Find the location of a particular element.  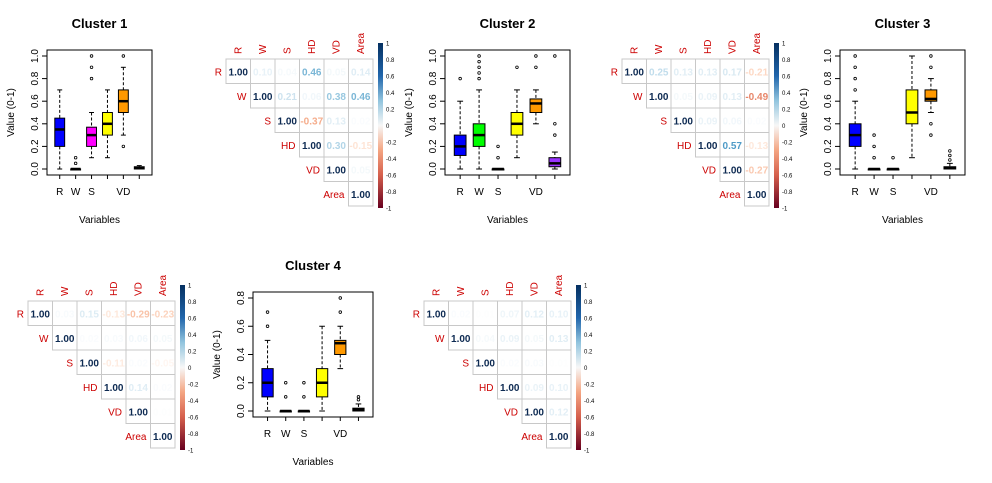

correlation-value: -0.23 is located at coordinates (162, 314).